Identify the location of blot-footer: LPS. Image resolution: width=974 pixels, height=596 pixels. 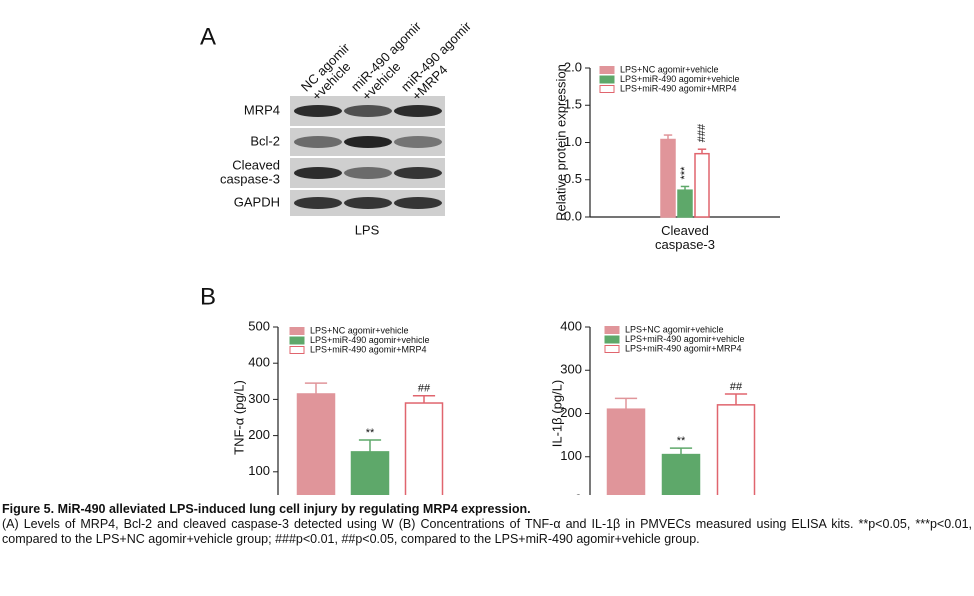
(367, 229).